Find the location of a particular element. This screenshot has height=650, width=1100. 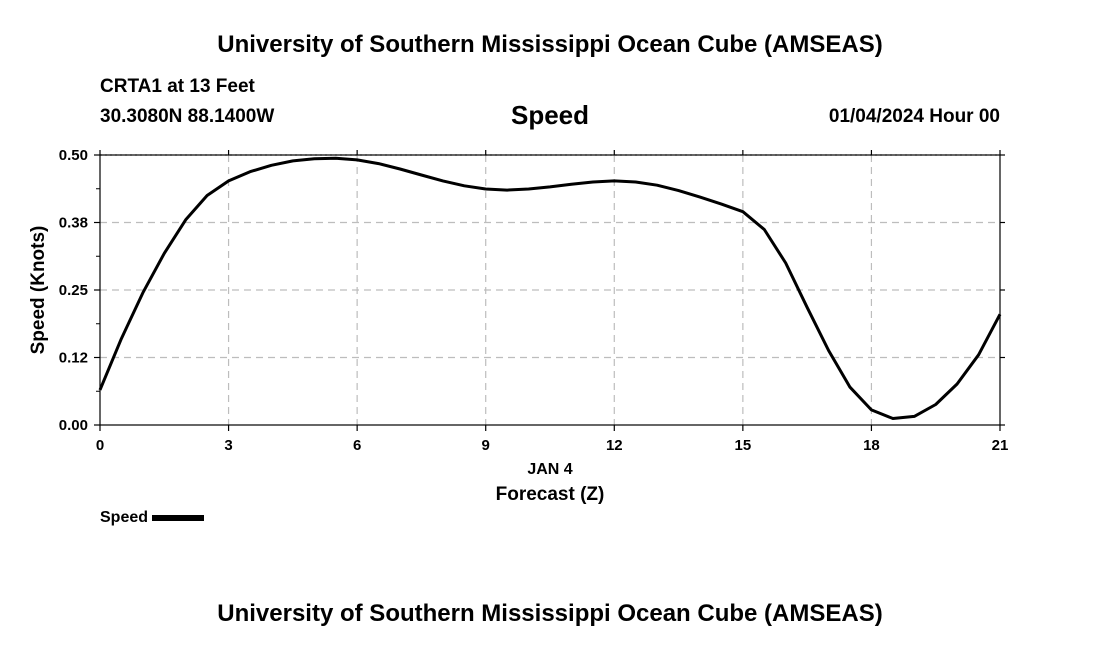

x-tick-label: 9 is located at coordinates (486, 445).